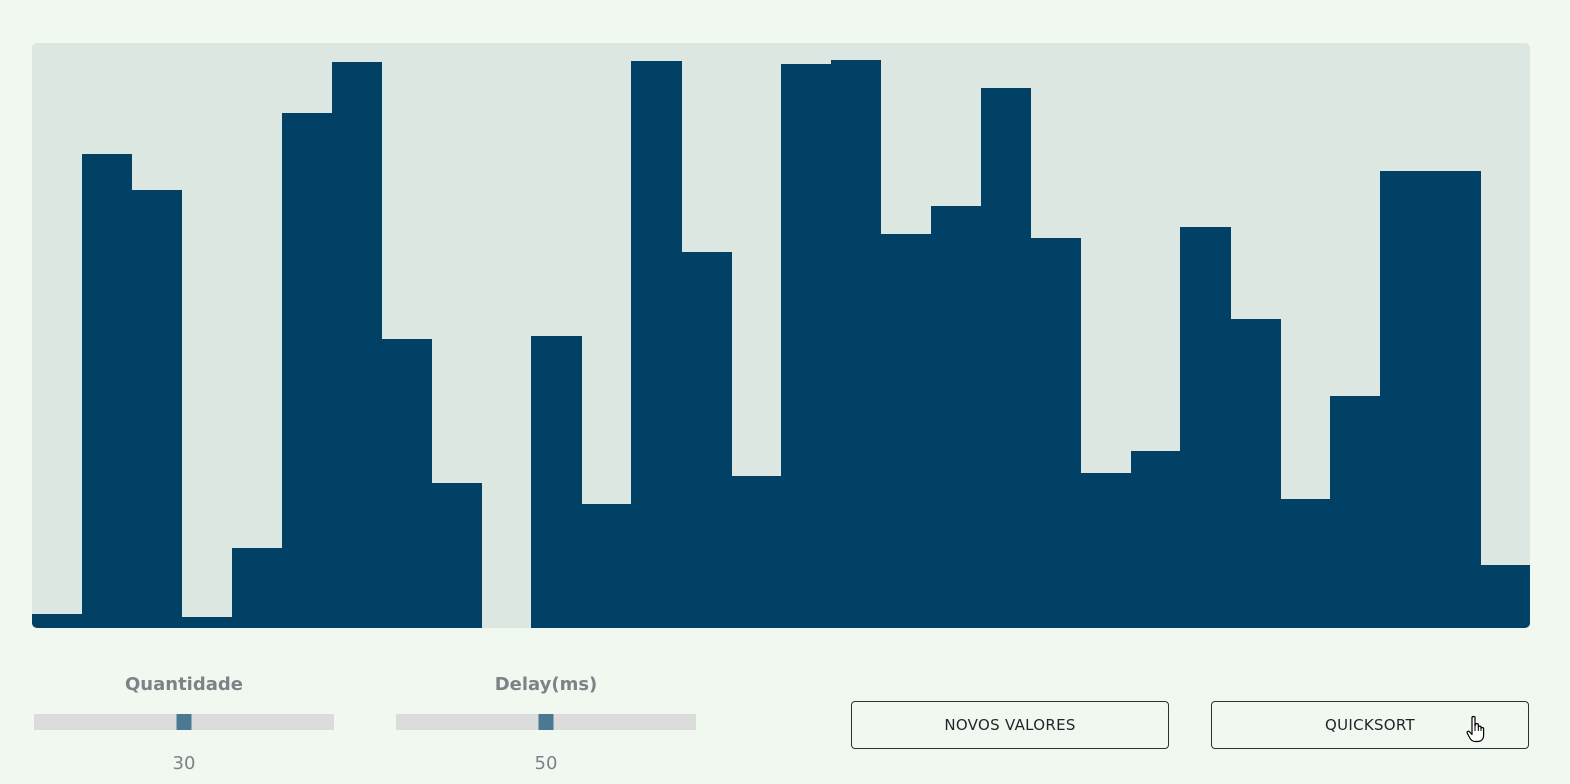  What do you see at coordinates (546, 763) in the screenshot?
I see `delay-value: 50` at bounding box center [546, 763].